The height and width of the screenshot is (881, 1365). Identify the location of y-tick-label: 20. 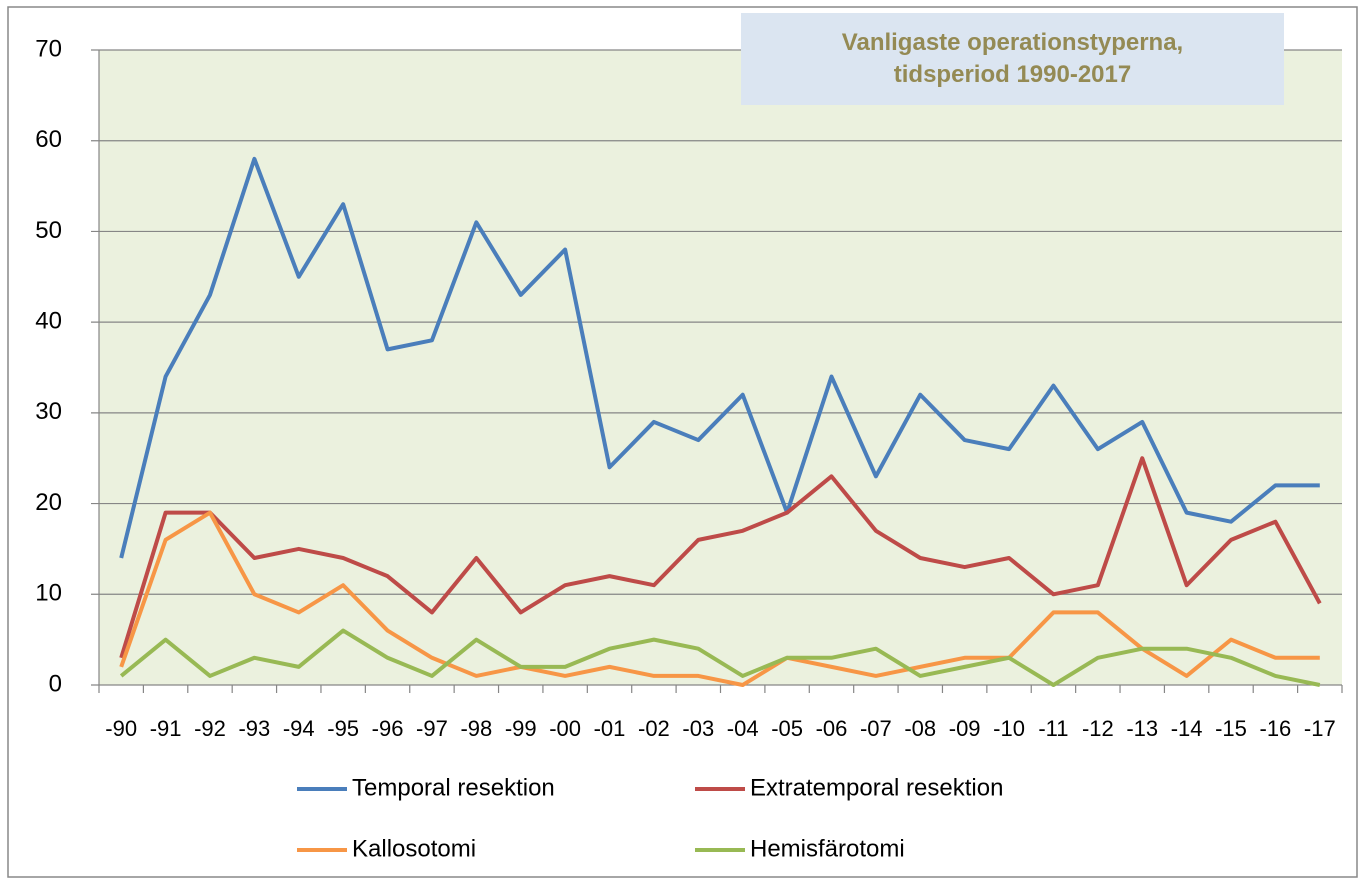
(48, 502).